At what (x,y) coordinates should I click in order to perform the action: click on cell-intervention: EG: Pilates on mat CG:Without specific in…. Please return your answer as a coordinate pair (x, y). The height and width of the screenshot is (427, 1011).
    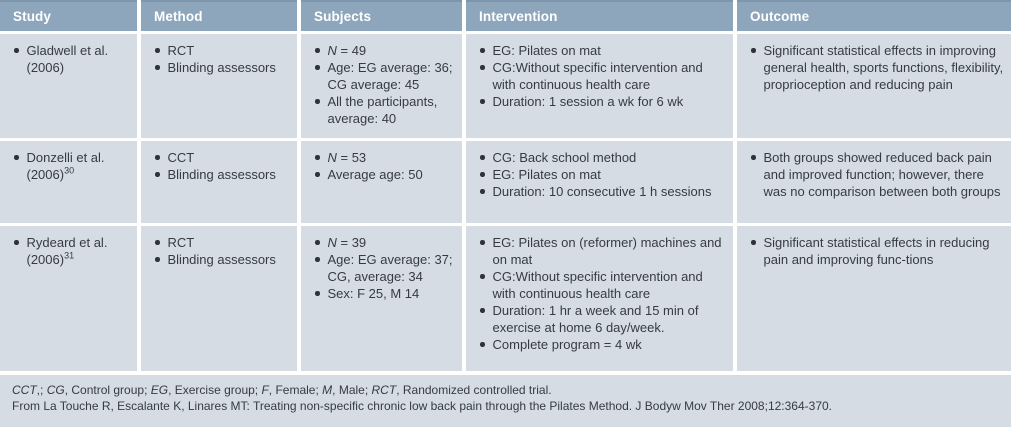
    Looking at the image, I should click on (599, 86).